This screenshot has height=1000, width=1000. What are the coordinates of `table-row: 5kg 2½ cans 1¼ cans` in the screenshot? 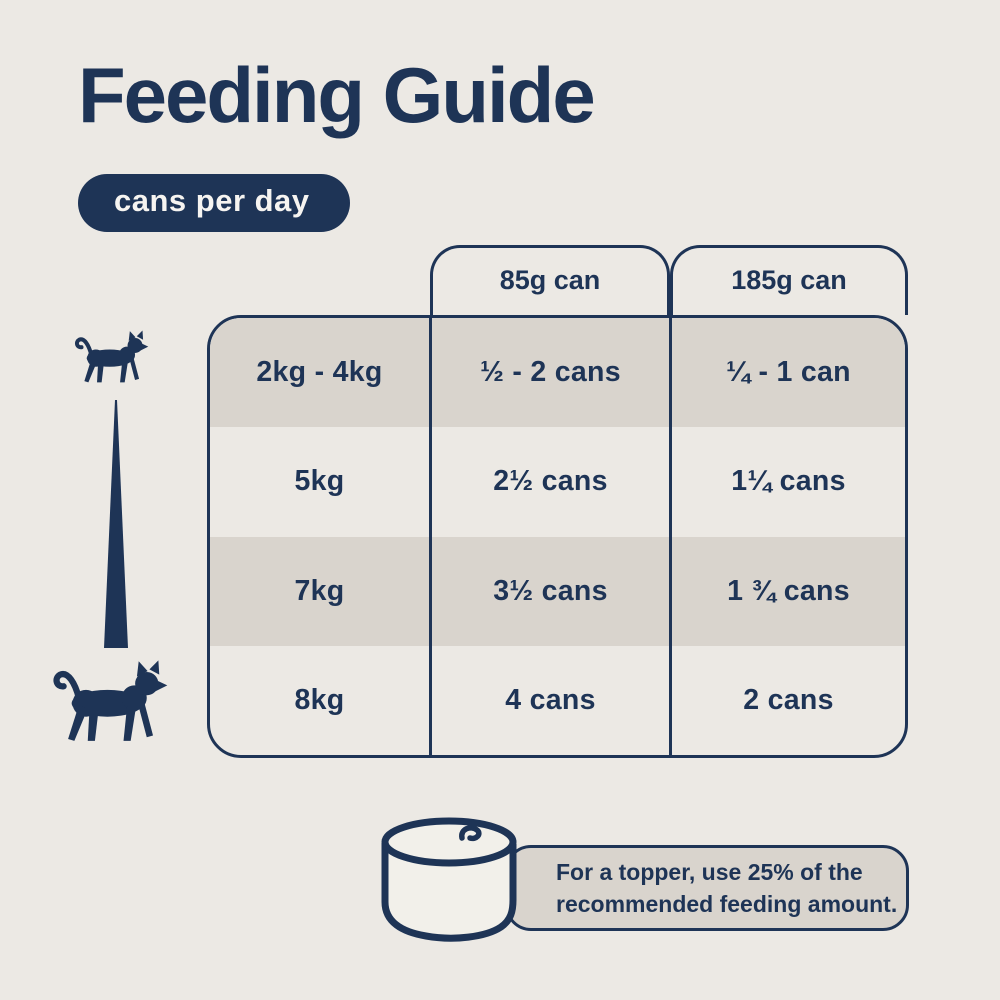 It's located at (557, 482).